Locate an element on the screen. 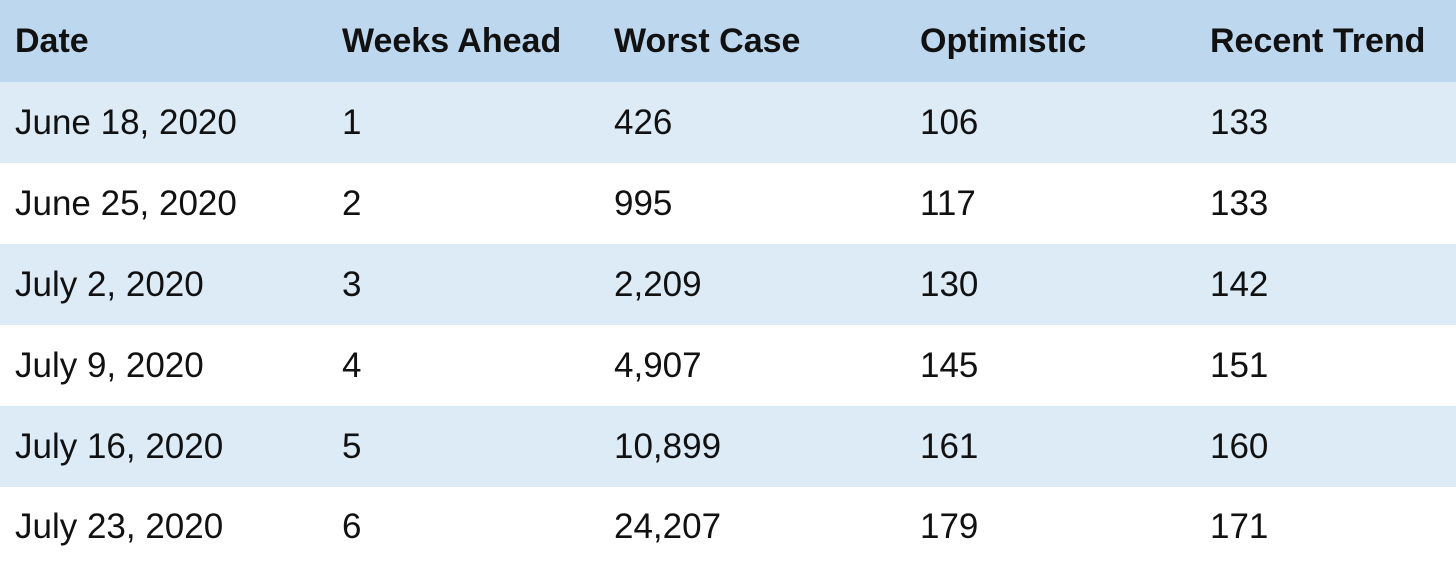 This screenshot has height=567, width=1456. cell-weeks-ahead: 4 is located at coordinates (352, 365).